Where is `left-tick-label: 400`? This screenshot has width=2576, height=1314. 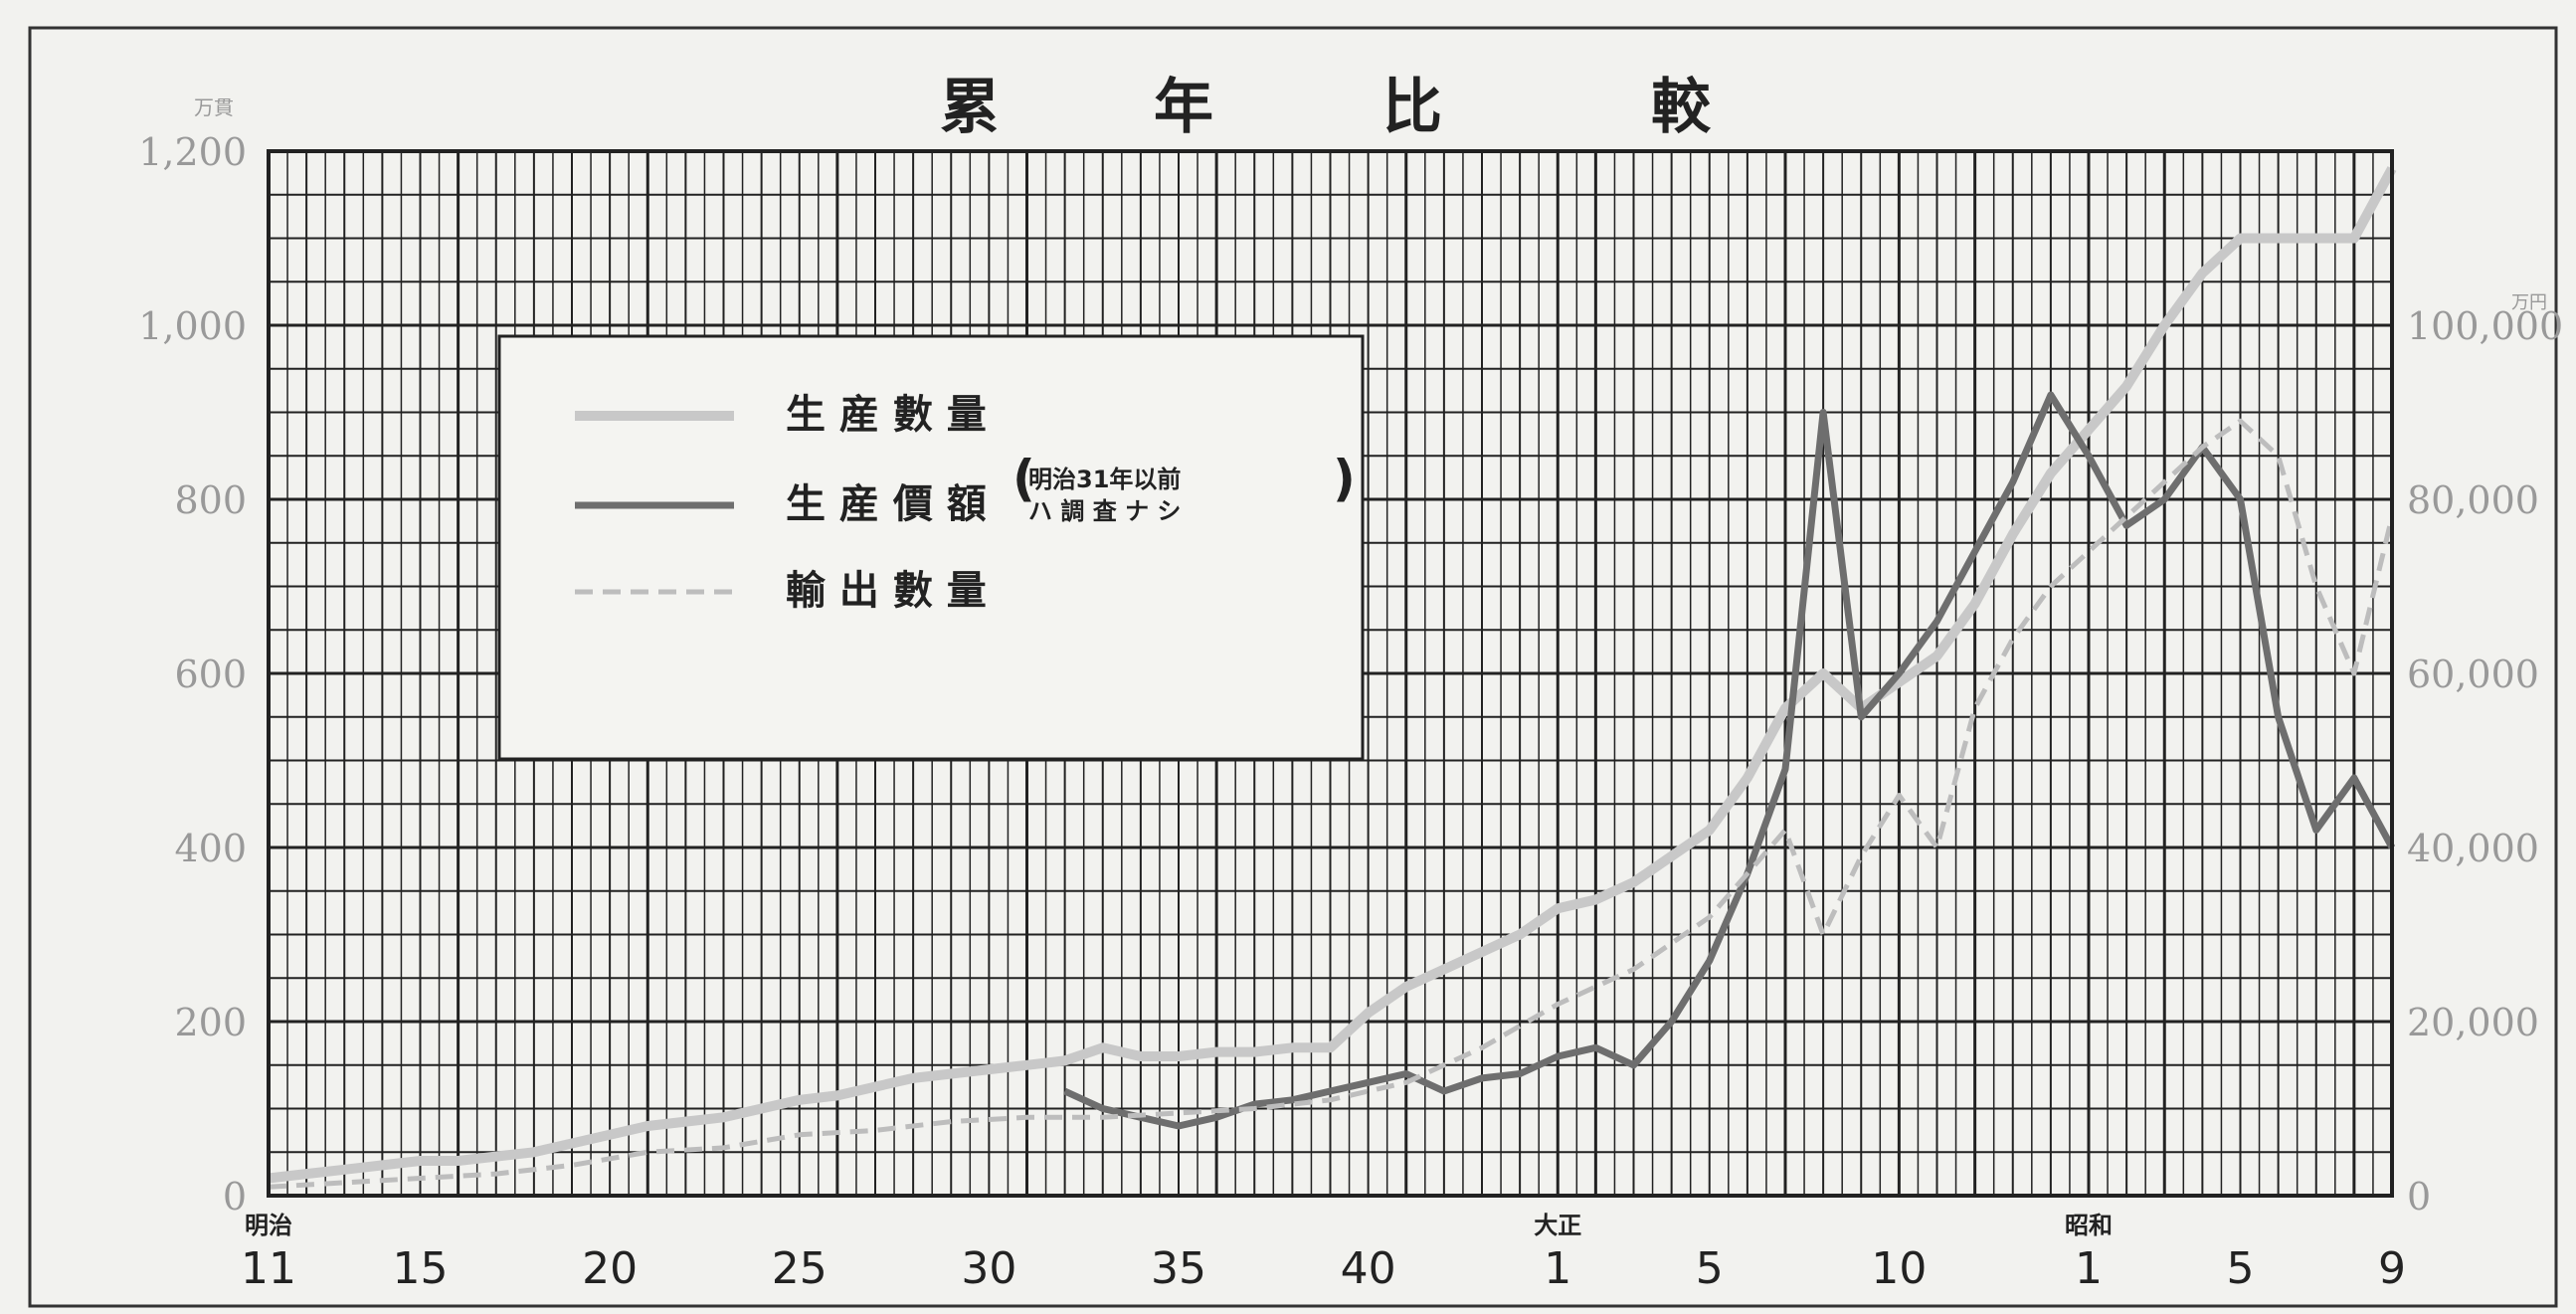
left-tick-label: 400 is located at coordinates (210, 848).